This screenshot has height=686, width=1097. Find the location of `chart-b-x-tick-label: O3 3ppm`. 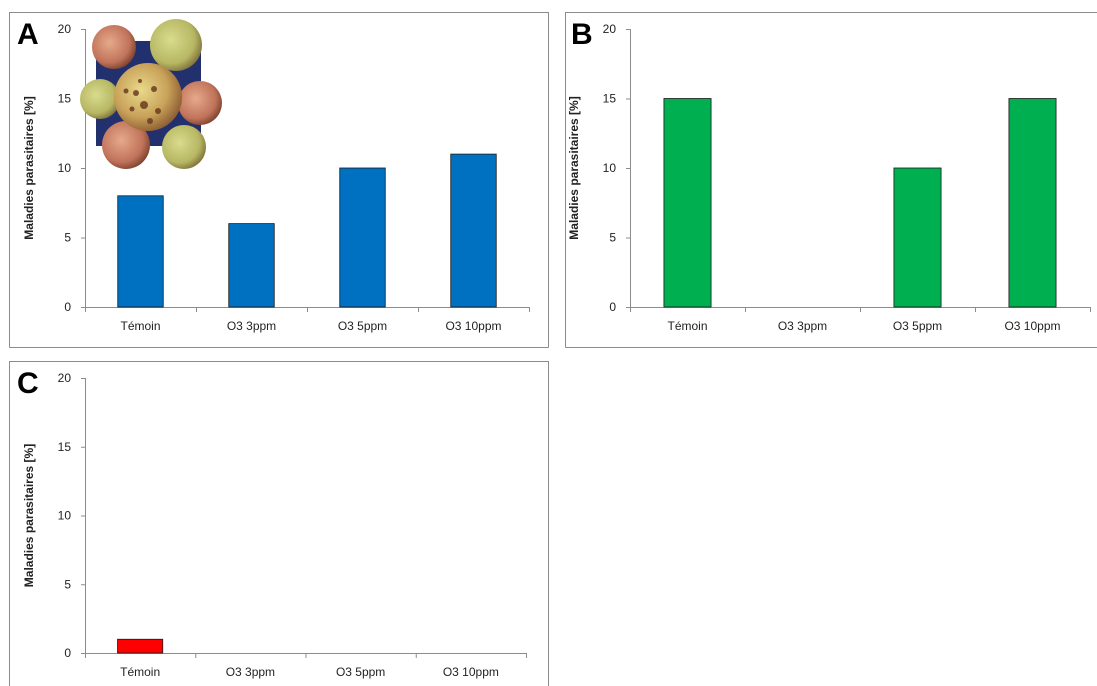

chart-b-x-tick-label: O3 3ppm is located at coordinates (802, 326).